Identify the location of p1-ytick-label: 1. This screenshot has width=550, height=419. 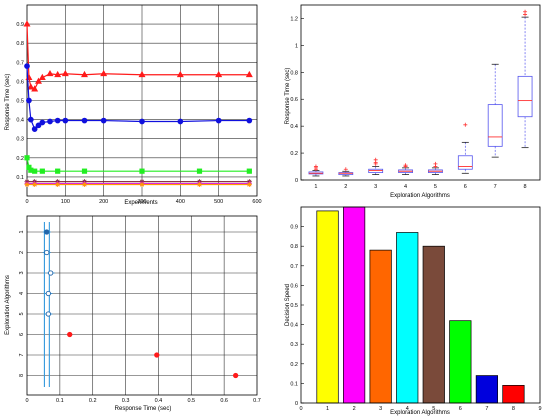
(296, 46).